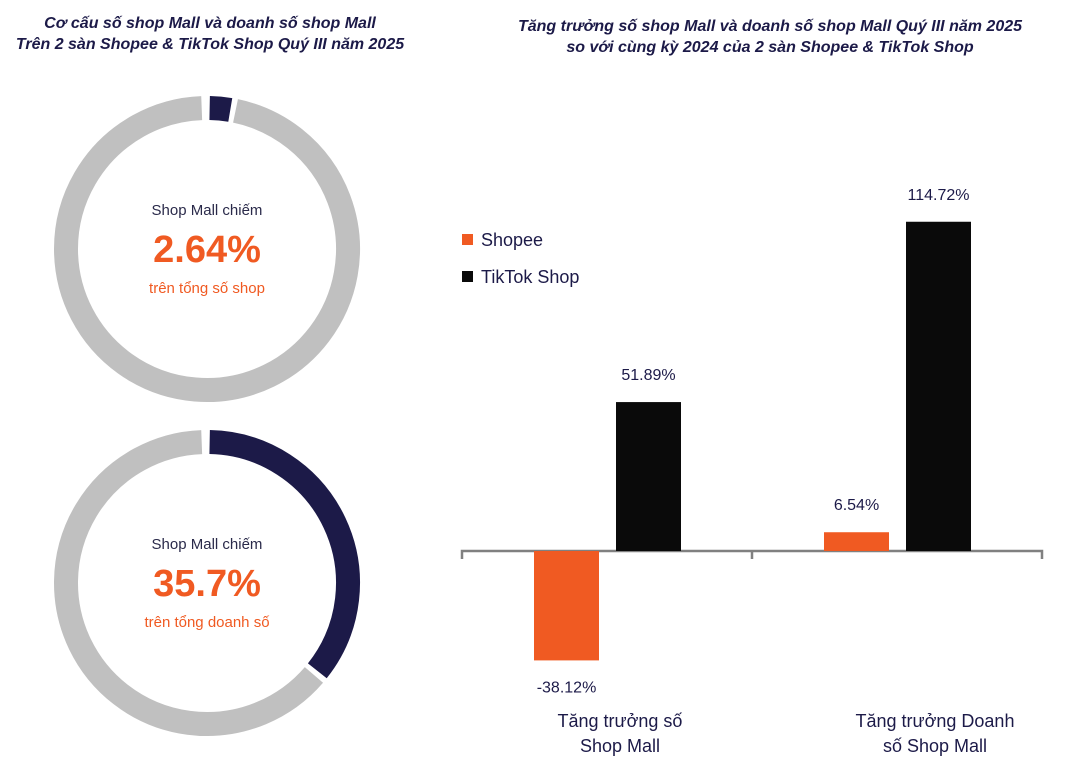  What do you see at coordinates (856, 505) in the screenshot?
I see `data-label: 6.54%` at bounding box center [856, 505].